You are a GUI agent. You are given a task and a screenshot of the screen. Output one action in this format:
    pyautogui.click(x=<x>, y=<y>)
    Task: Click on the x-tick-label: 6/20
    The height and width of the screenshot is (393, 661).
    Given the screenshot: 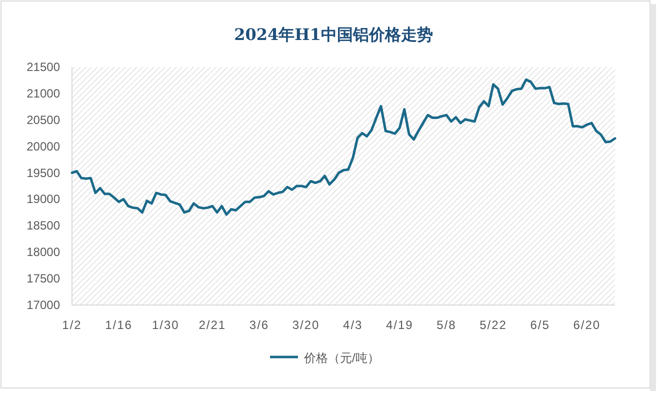 What is the action you would take?
    pyautogui.click(x=587, y=325)
    